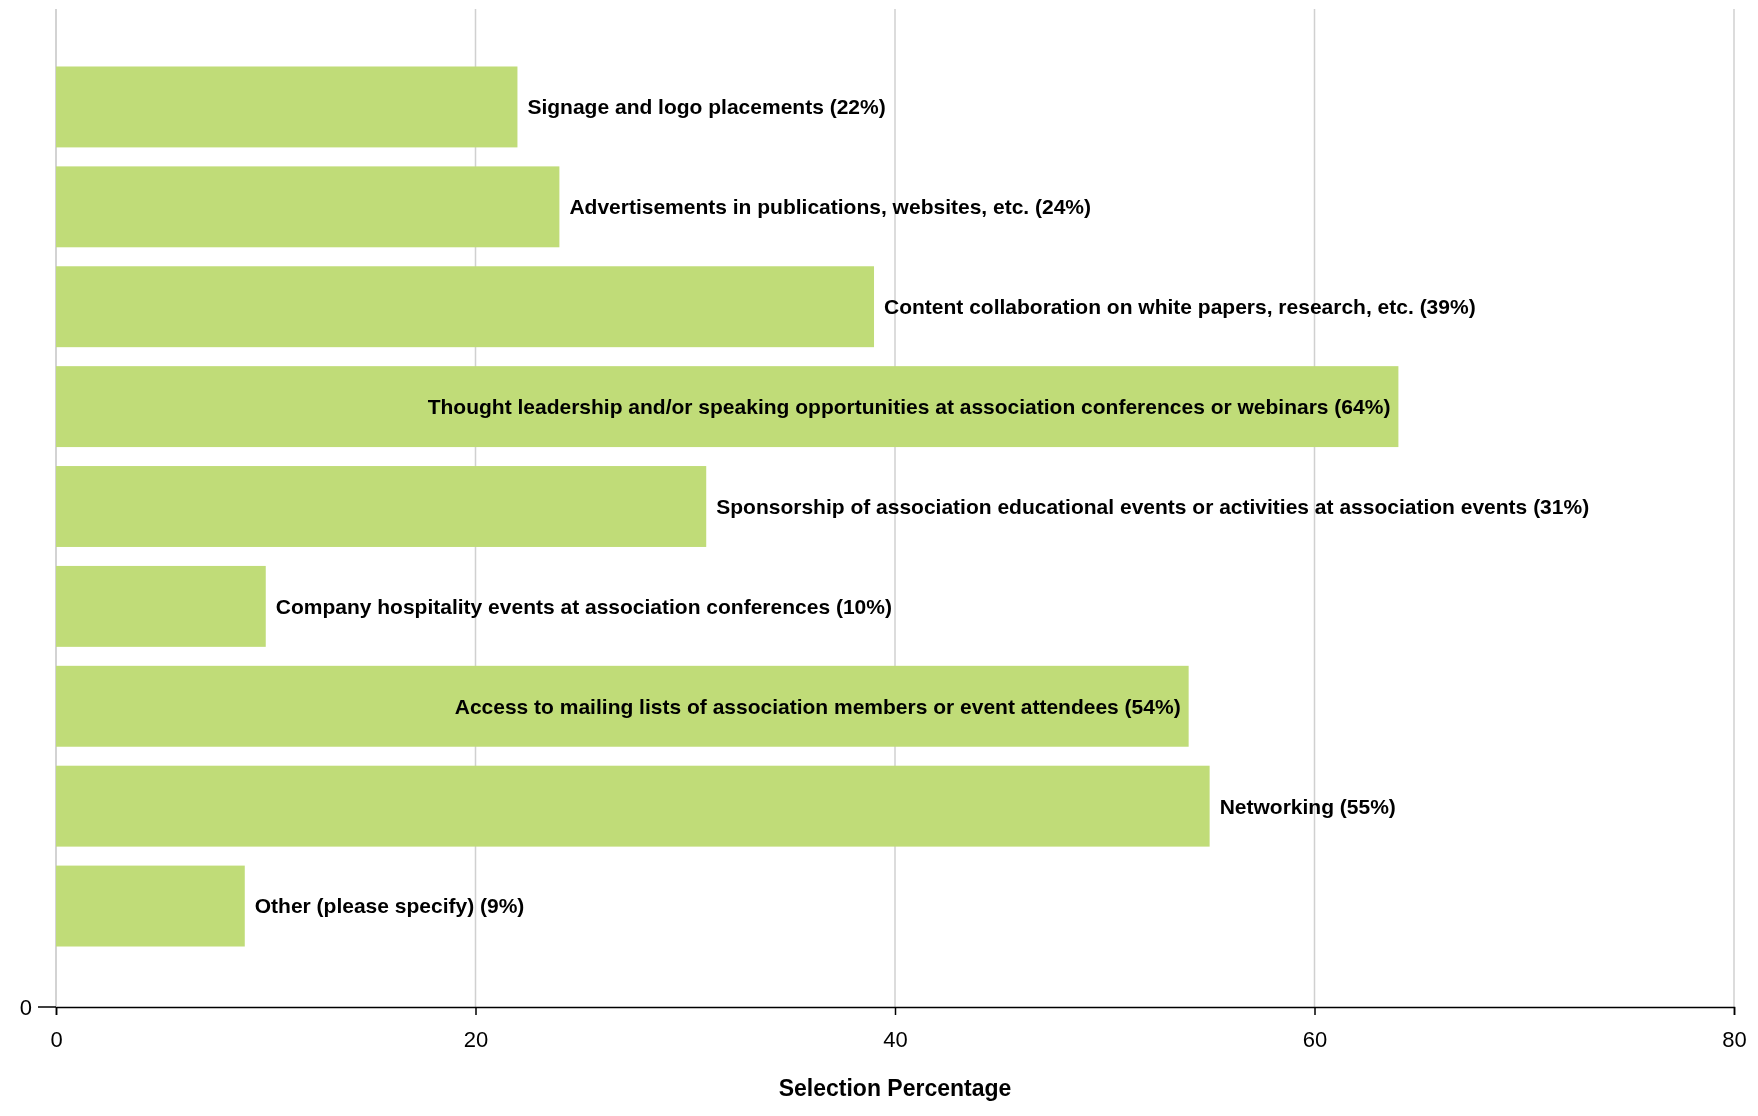 This screenshot has width=1758, height=1116. I want to click on x-tick-label: 20, so click(476, 1039).